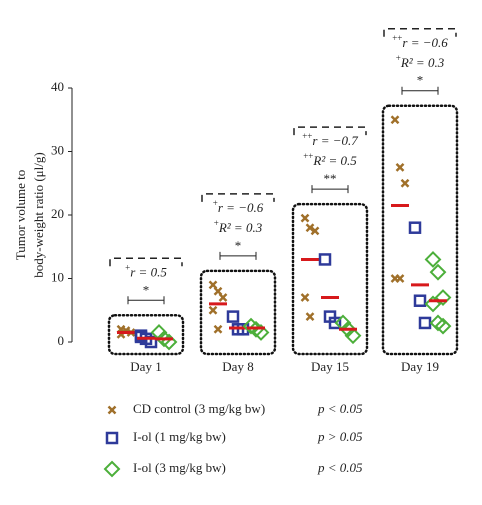 This screenshot has height=505, width=482. Describe the element at coordinates (179, 467) in the screenshot. I see `legend-label: I-ol (3 mg/kg bw)` at that location.